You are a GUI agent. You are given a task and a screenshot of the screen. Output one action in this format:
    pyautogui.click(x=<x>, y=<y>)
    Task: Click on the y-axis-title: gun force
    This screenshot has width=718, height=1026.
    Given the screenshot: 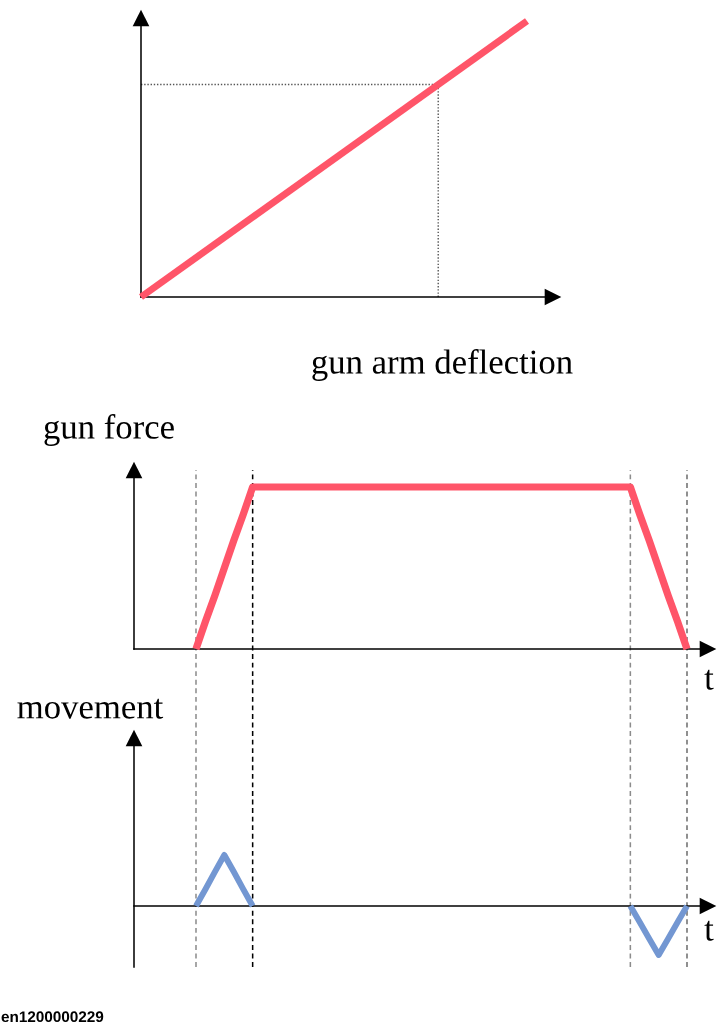 What is the action you would take?
    pyautogui.click(x=109, y=430)
    